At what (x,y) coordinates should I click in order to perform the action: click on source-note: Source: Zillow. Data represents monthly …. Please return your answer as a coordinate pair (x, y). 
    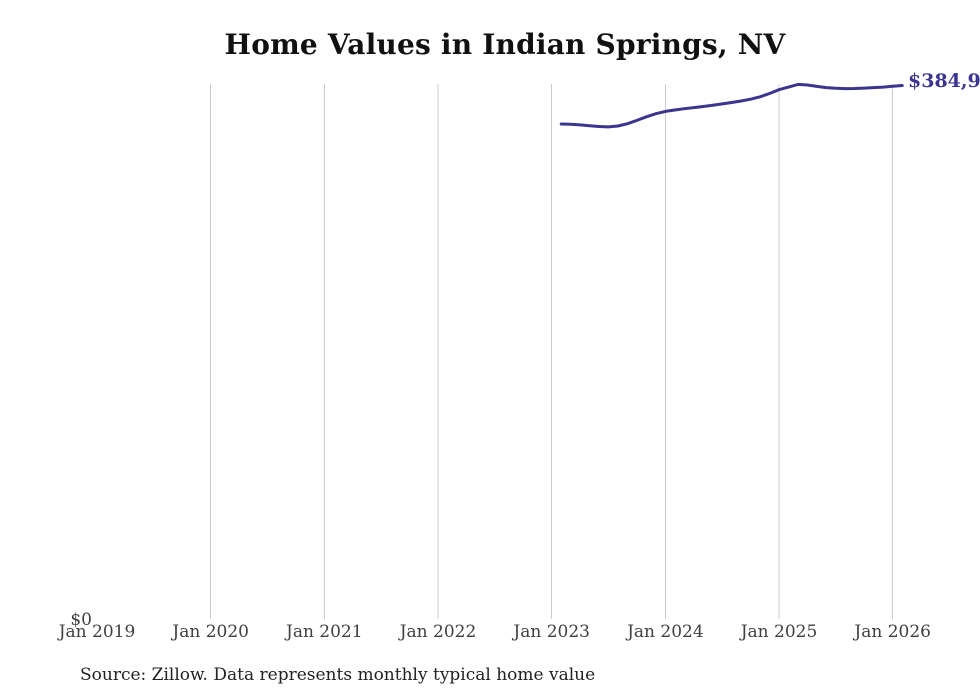
    Looking at the image, I should click on (338, 675).